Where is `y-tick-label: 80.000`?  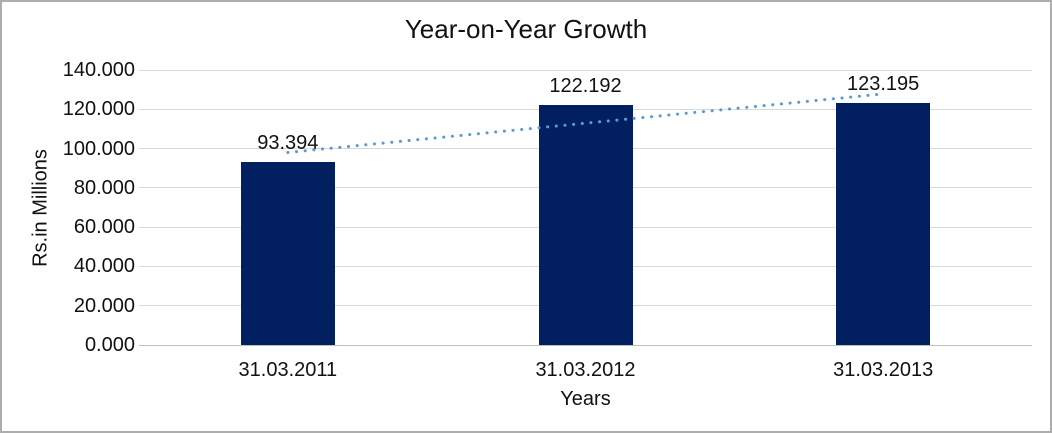
y-tick-label: 80.000 is located at coordinates (104, 187).